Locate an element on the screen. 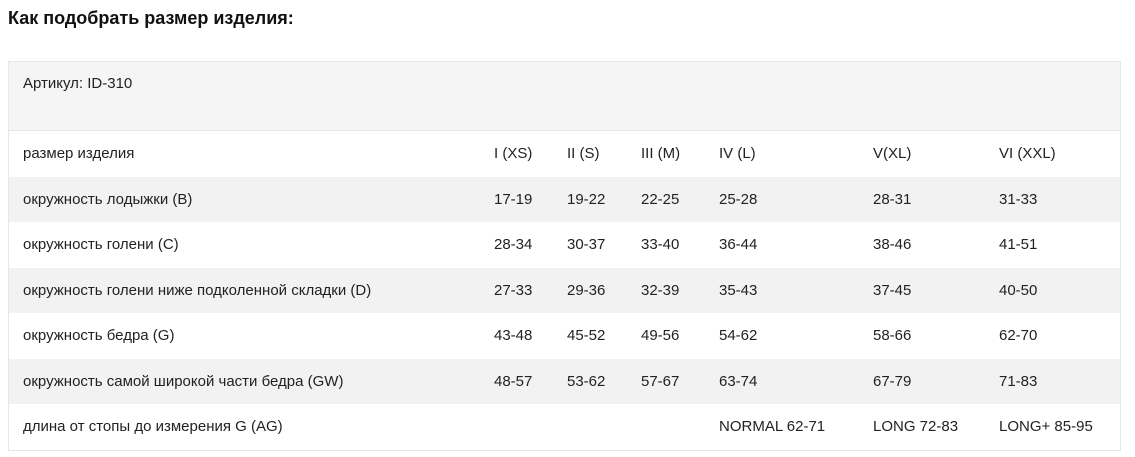 Image resolution: width=1135 pixels, height=457 pixels. table-cell: 71-83 is located at coordinates (1052, 381).